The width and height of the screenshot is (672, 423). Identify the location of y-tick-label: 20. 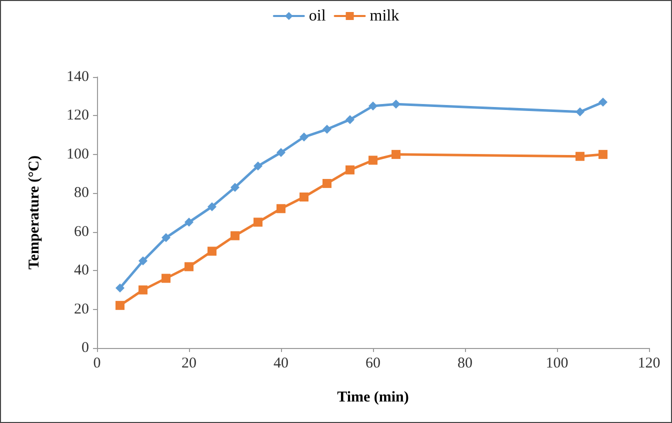
(81, 309).